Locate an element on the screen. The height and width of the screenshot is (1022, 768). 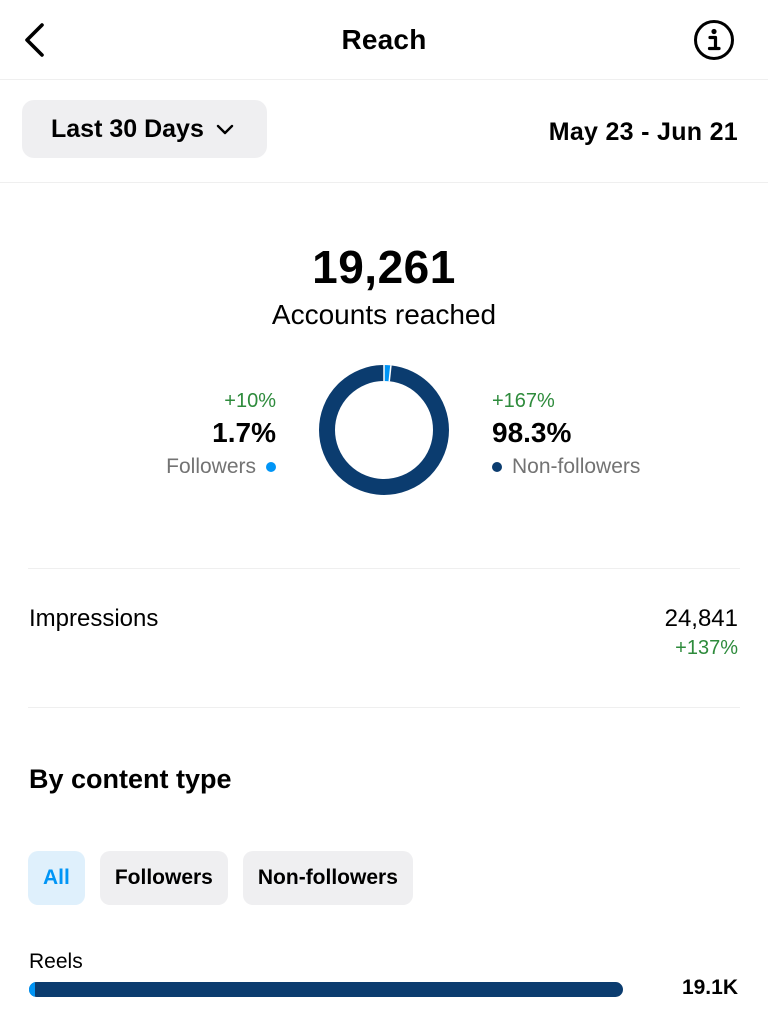
content-type-title: By content type is located at coordinates (130, 779).